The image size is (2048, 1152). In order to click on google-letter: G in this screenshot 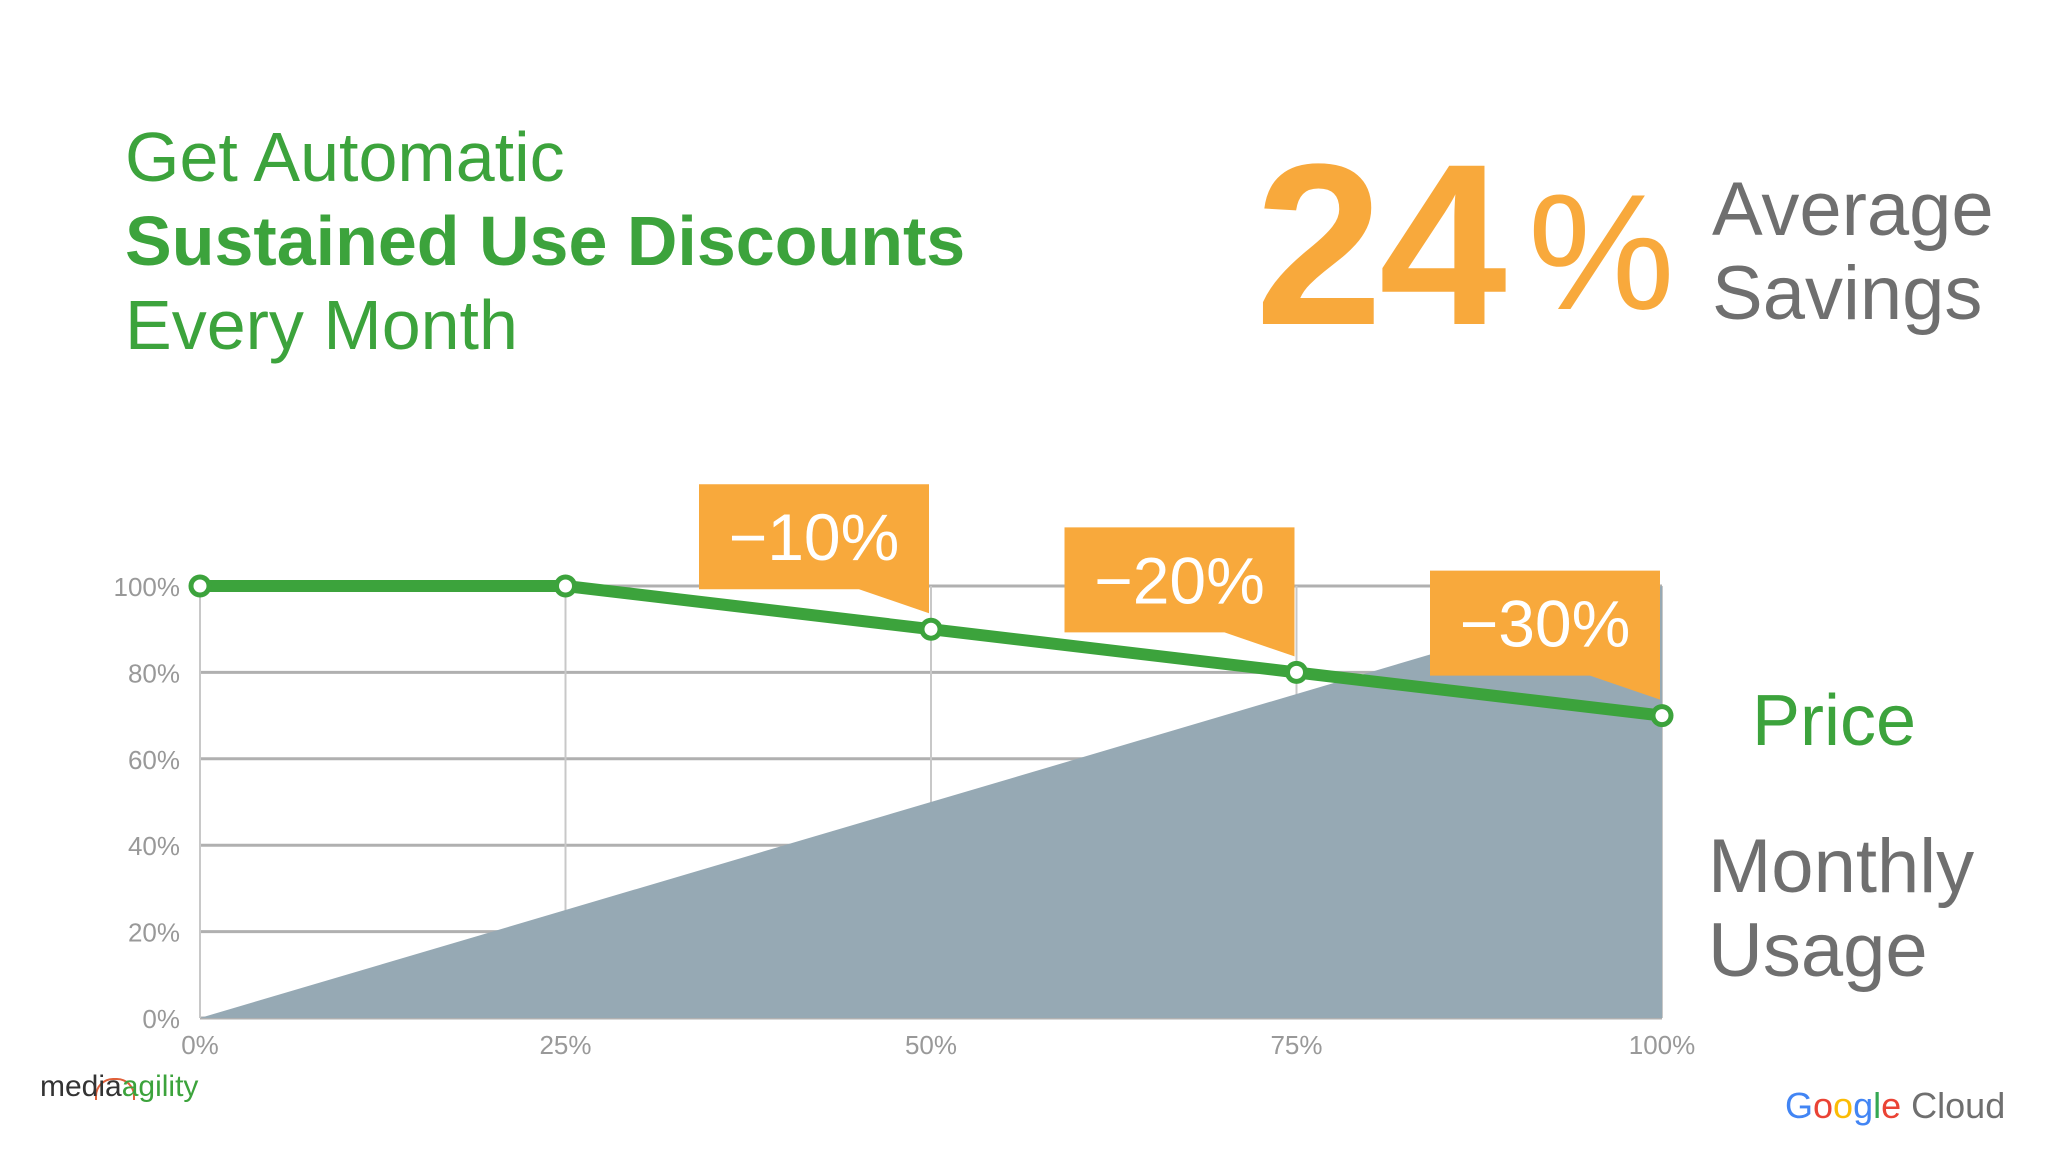, I will do `click(1799, 1105)`.